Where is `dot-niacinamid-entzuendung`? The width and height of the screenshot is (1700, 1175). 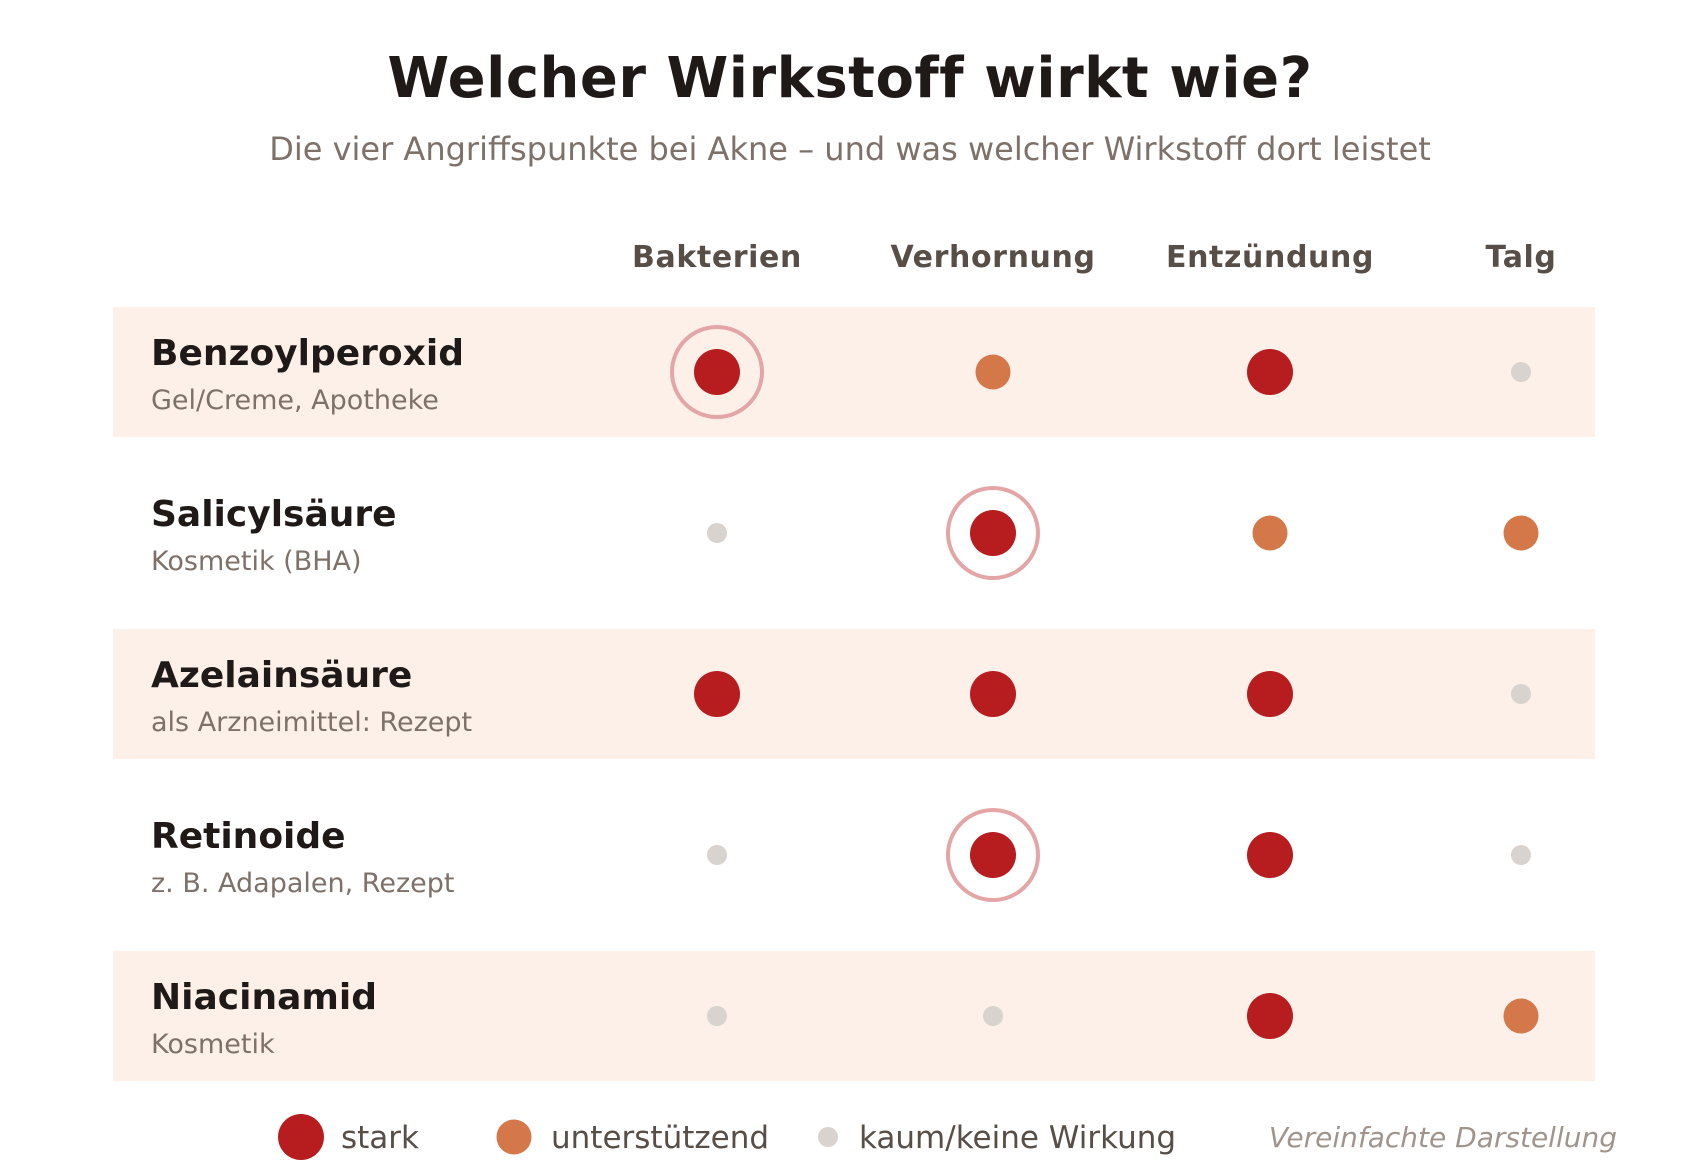 dot-niacinamid-entzuendung is located at coordinates (1270, 1016).